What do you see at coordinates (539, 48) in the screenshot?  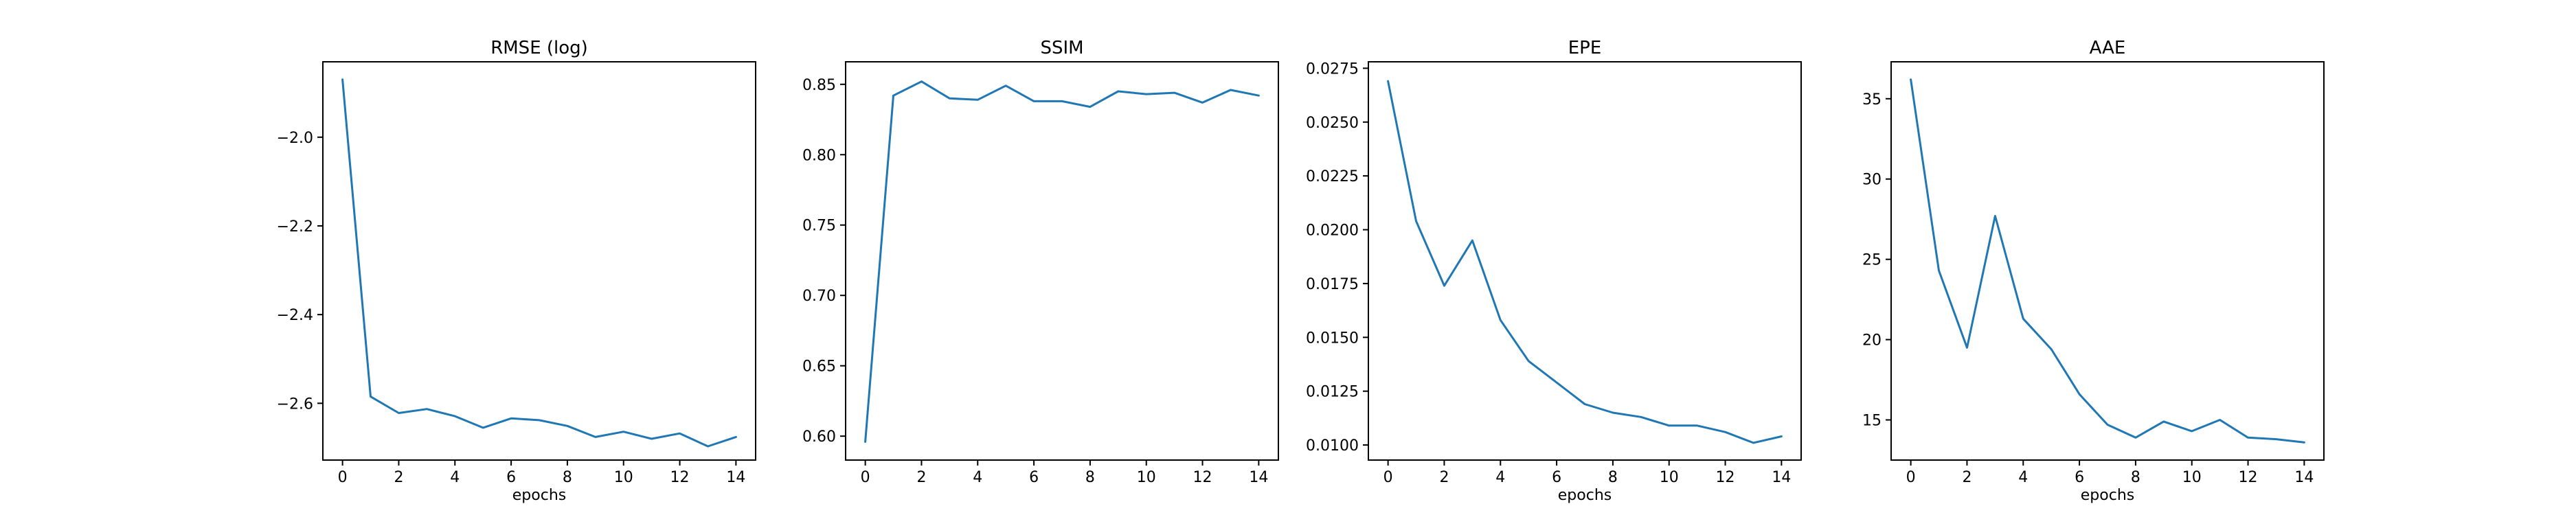 I see `panel-title: RMSE (log)` at bounding box center [539, 48].